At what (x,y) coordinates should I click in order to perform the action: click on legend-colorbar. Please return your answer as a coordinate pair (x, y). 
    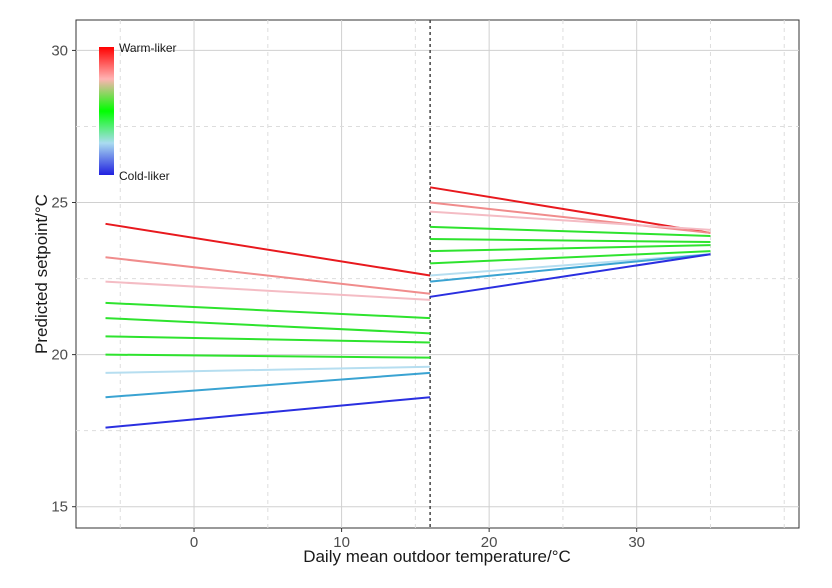
    Looking at the image, I should click on (106, 111).